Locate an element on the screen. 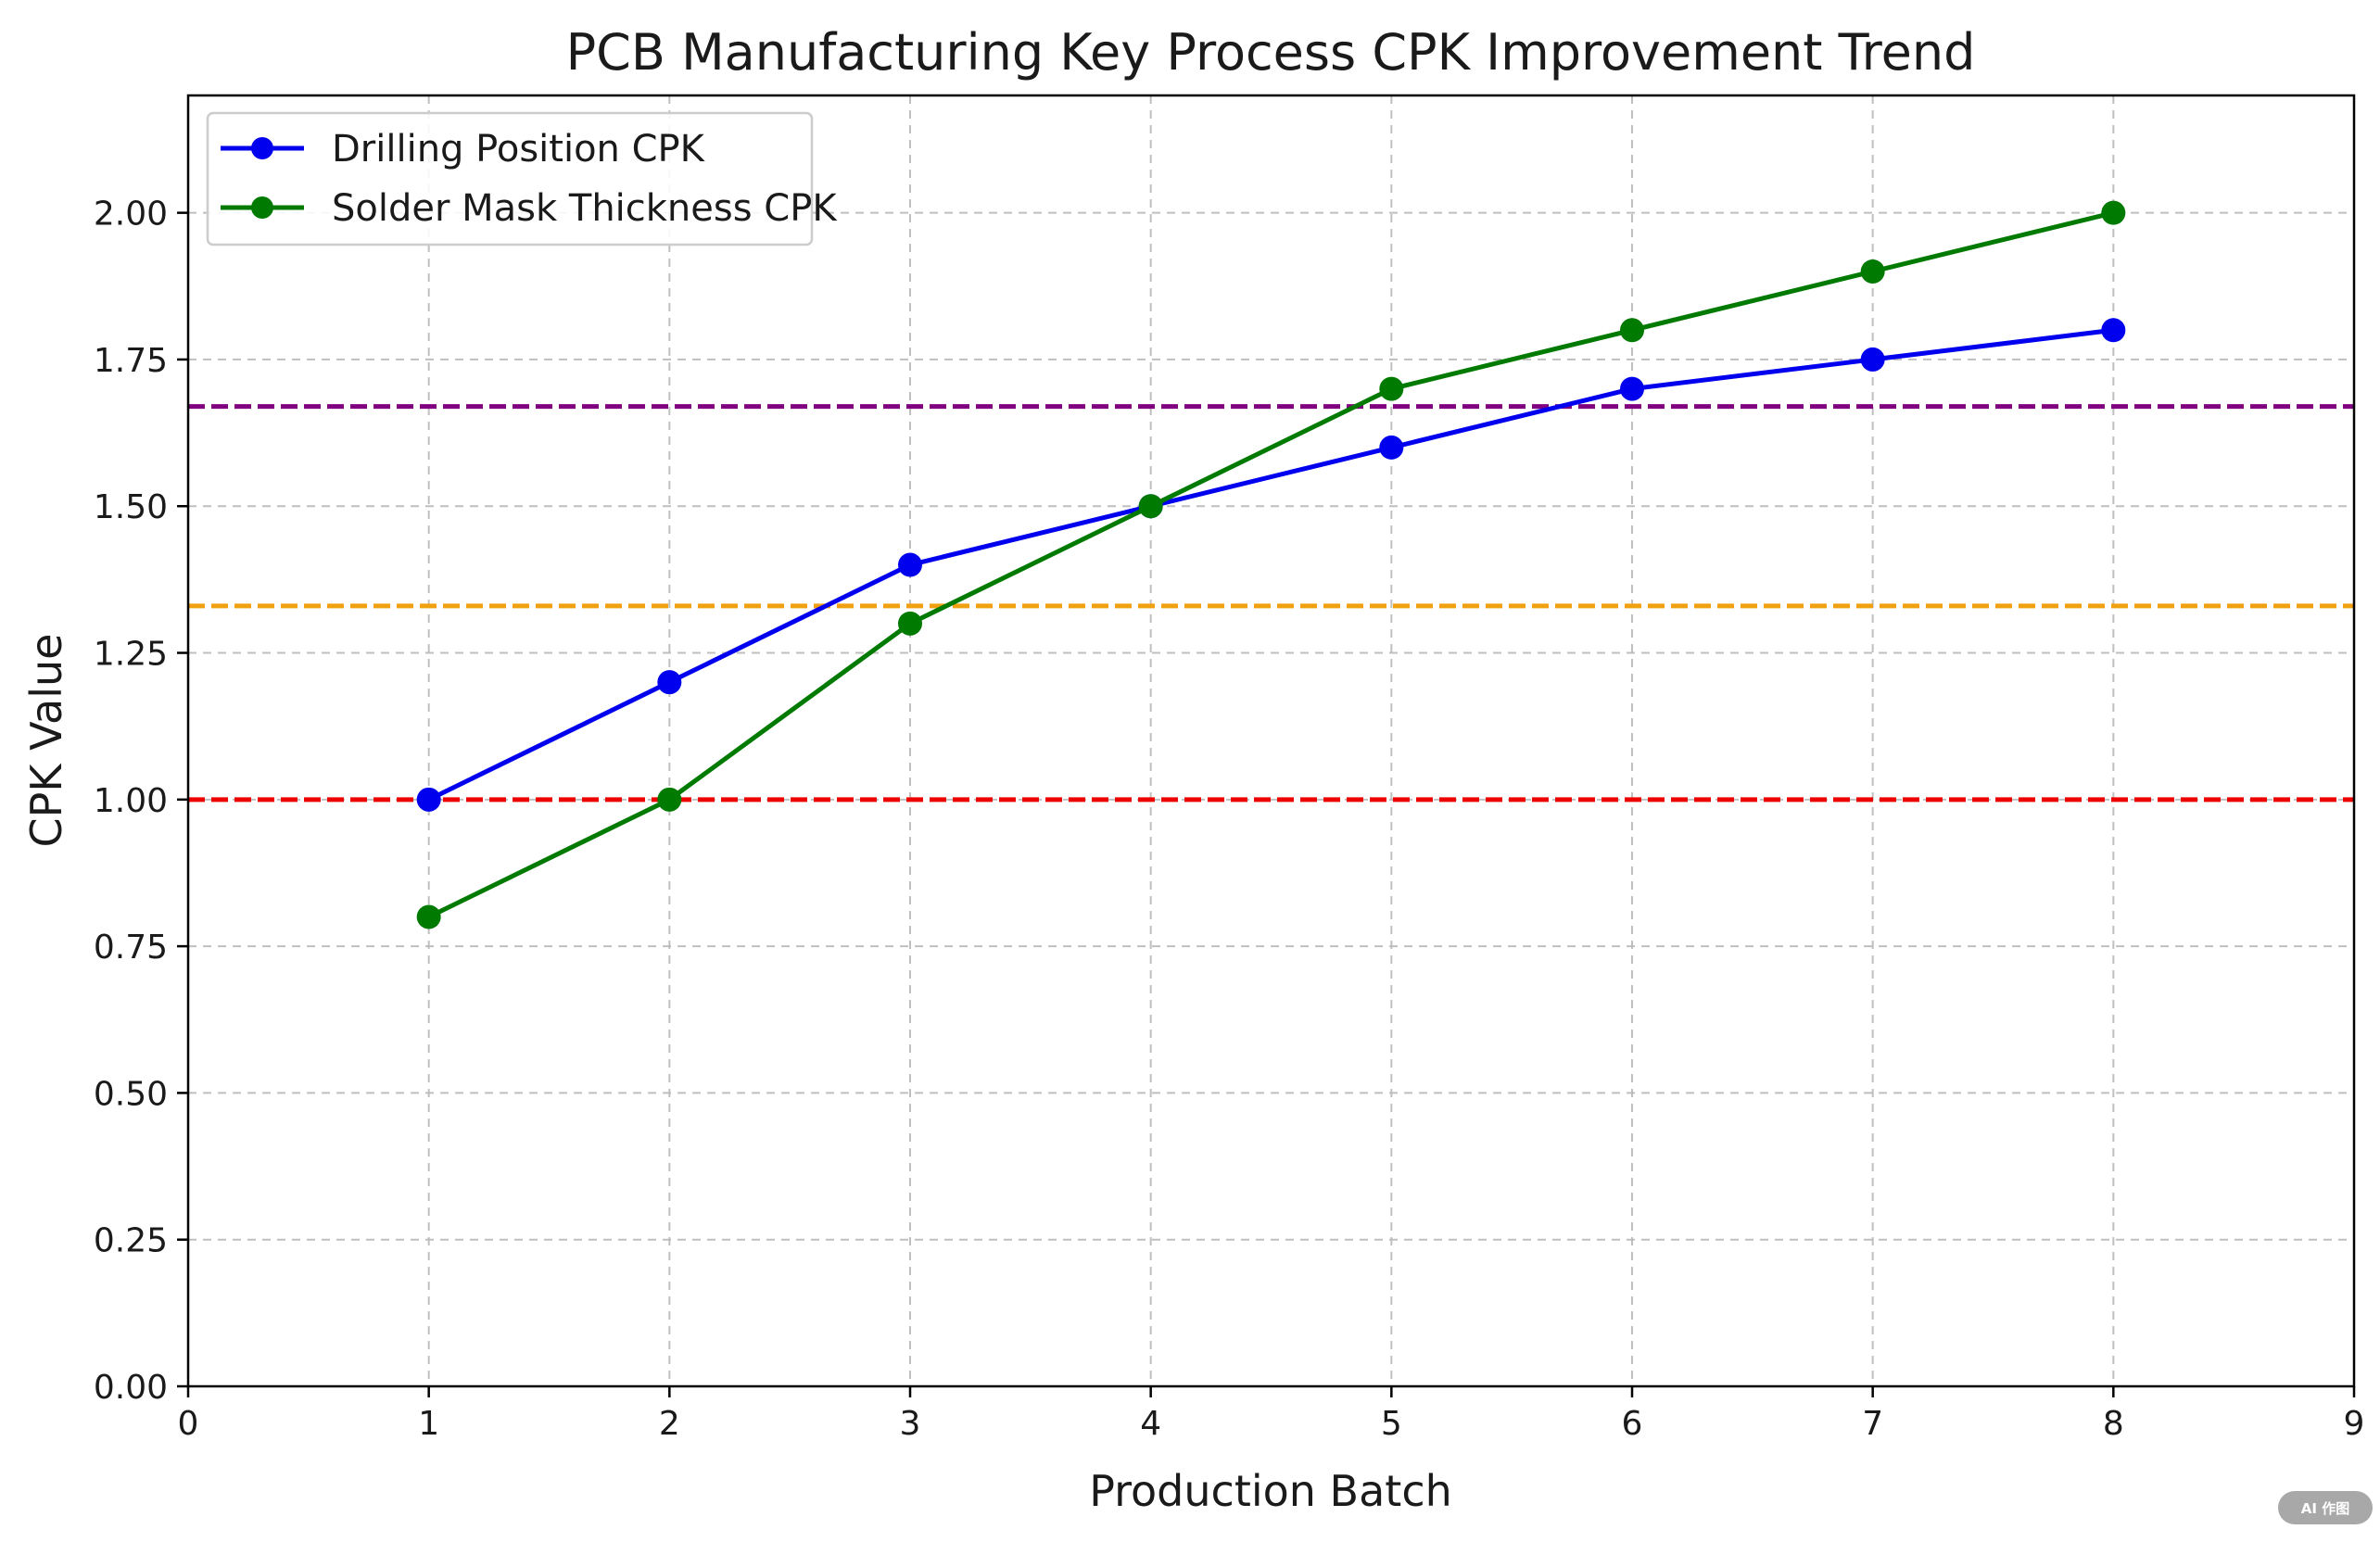 The image size is (2380, 1542). y-tick-label-4: 1.00 is located at coordinates (131, 801).